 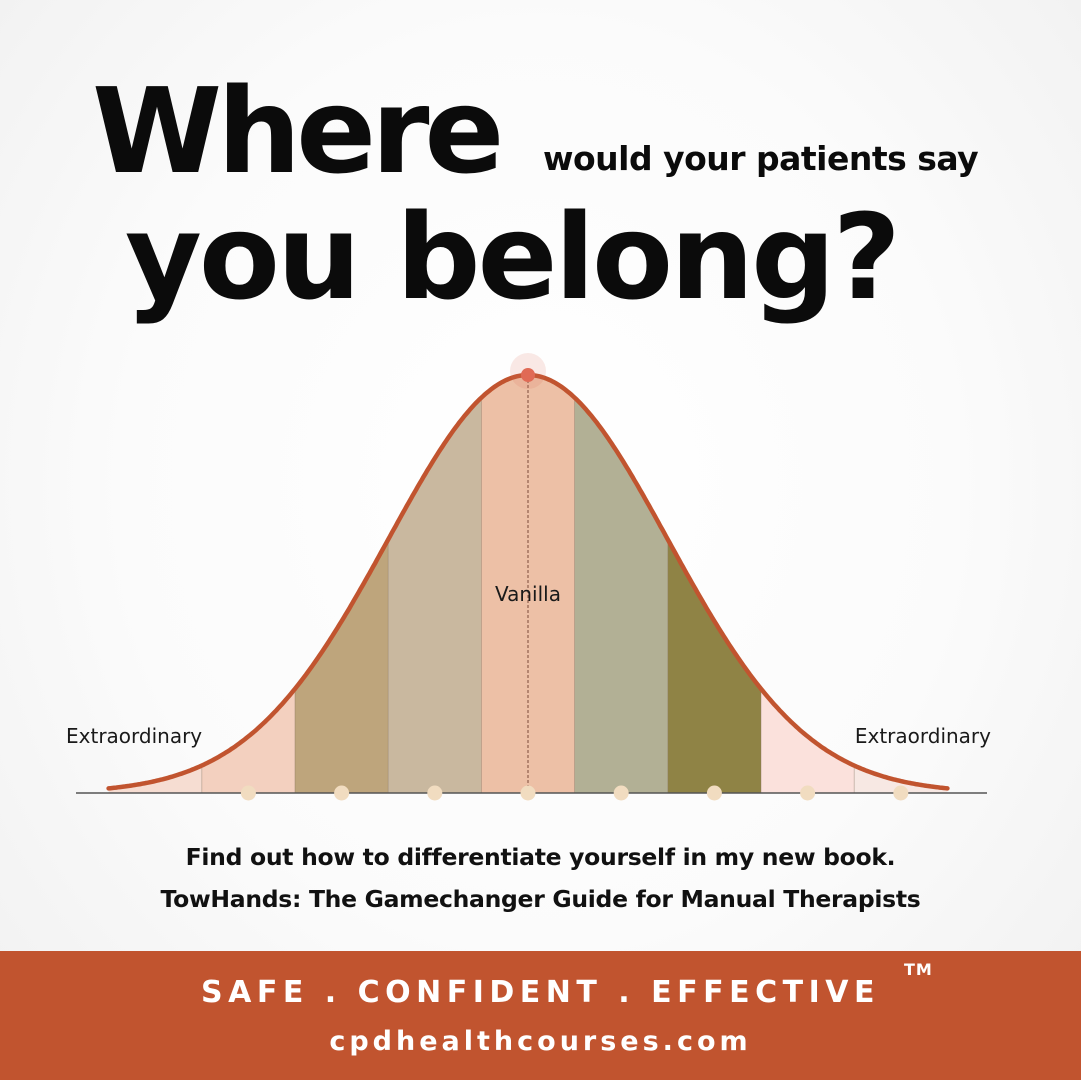 I want to click on label-extraordinary-left: Extraordinary, so click(x=134, y=736).